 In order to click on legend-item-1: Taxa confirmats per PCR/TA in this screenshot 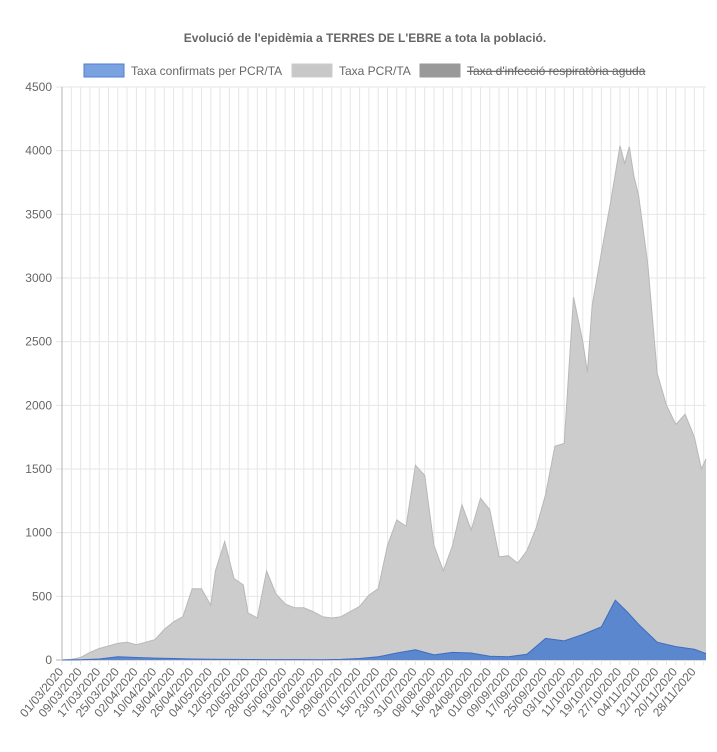, I will do `click(182, 70)`.